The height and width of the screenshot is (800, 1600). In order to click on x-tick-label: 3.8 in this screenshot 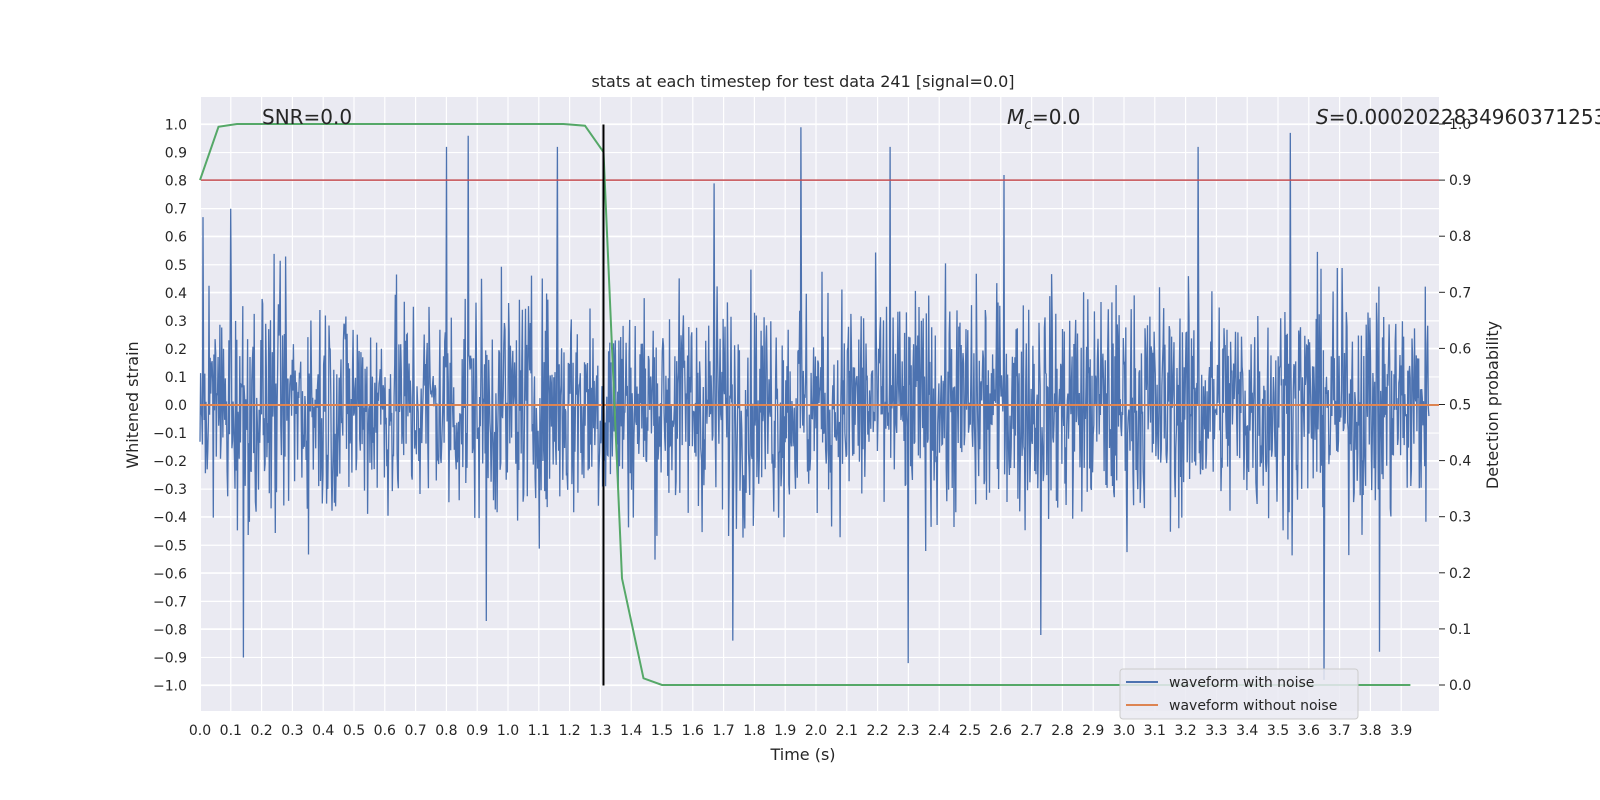, I will do `click(1370, 731)`.